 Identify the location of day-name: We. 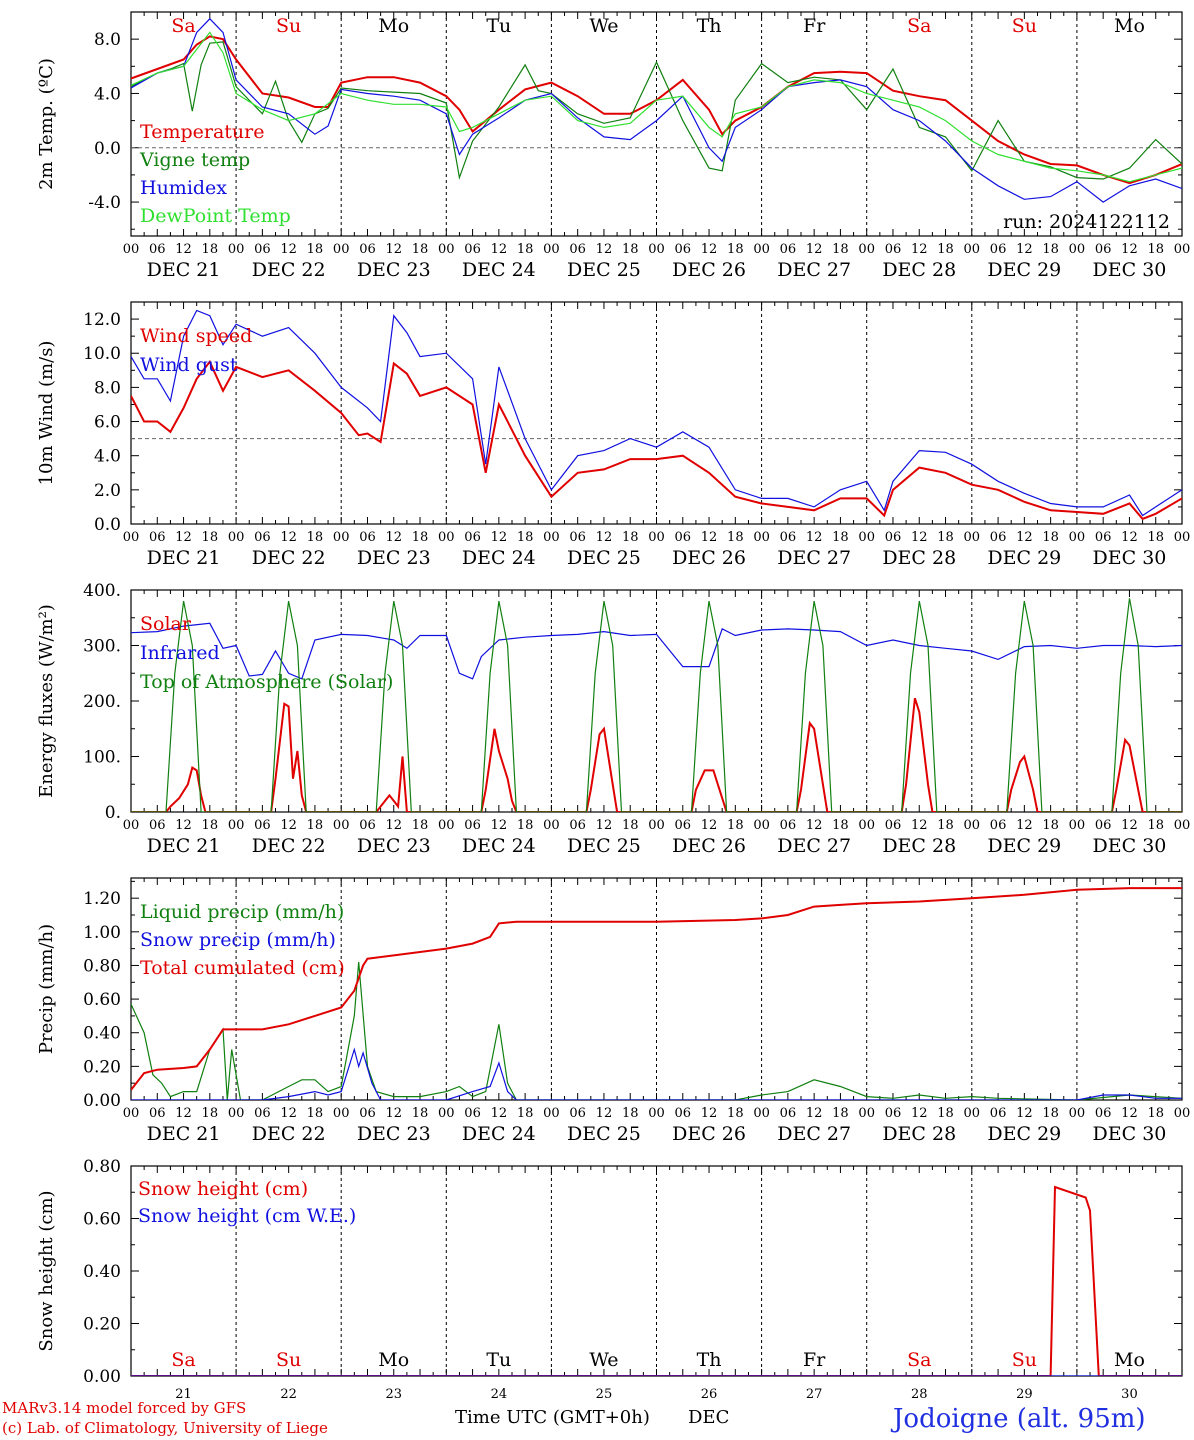
(603, 26).